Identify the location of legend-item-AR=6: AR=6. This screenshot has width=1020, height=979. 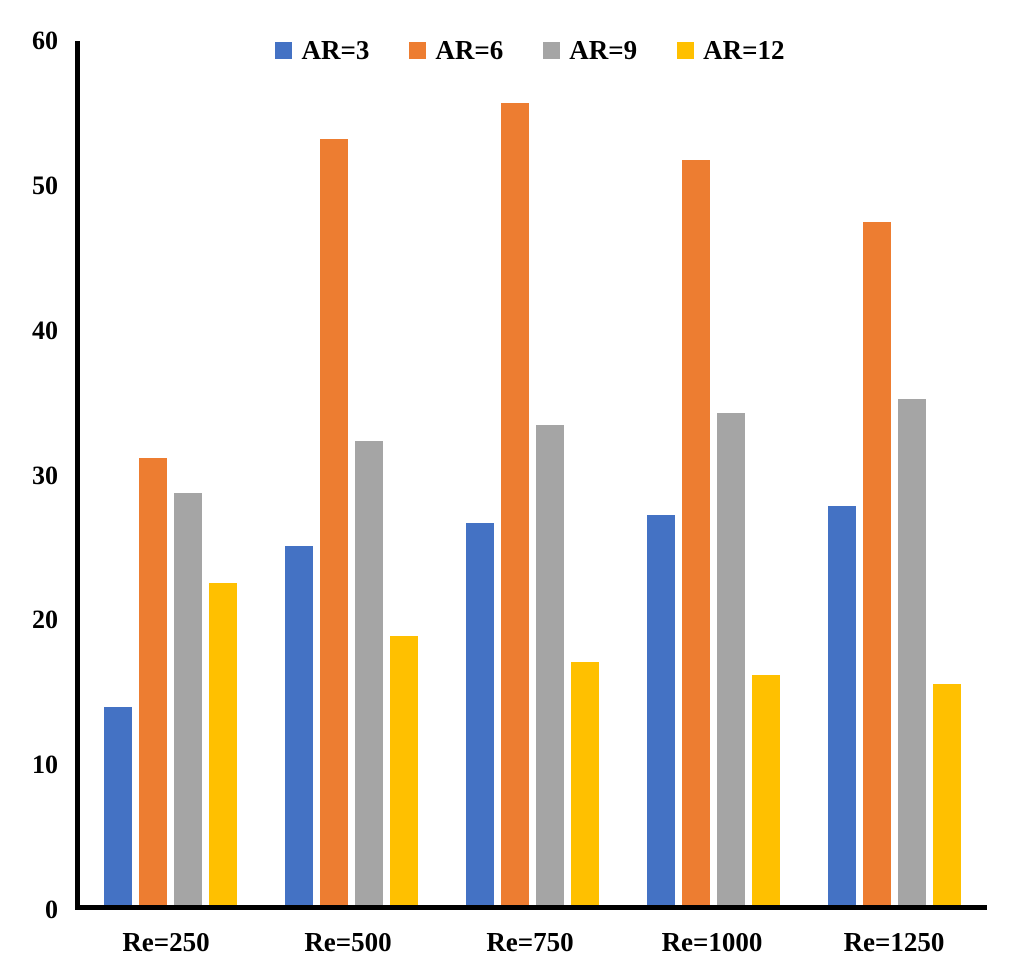
(456, 50).